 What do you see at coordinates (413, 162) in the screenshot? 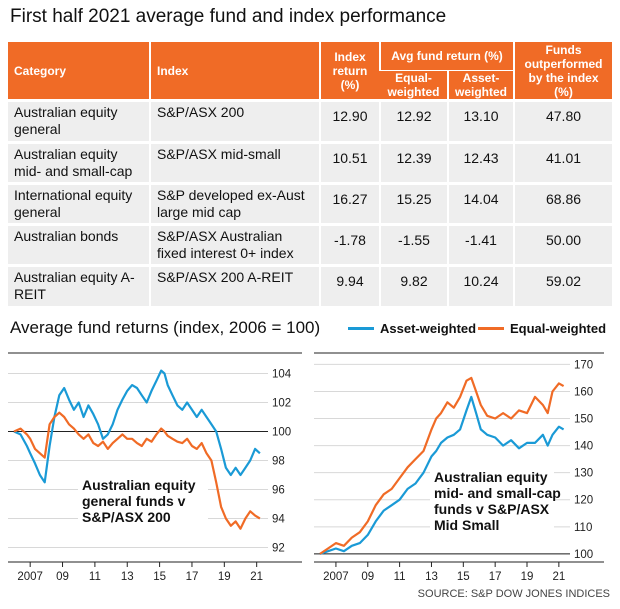
I see `cell-equal-weighted: 12.39` at bounding box center [413, 162].